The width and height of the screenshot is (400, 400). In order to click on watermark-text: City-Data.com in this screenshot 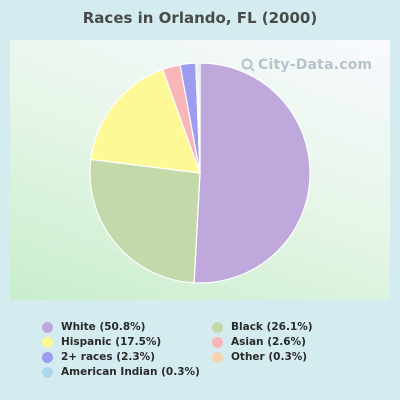, I will do `click(315, 65)`.